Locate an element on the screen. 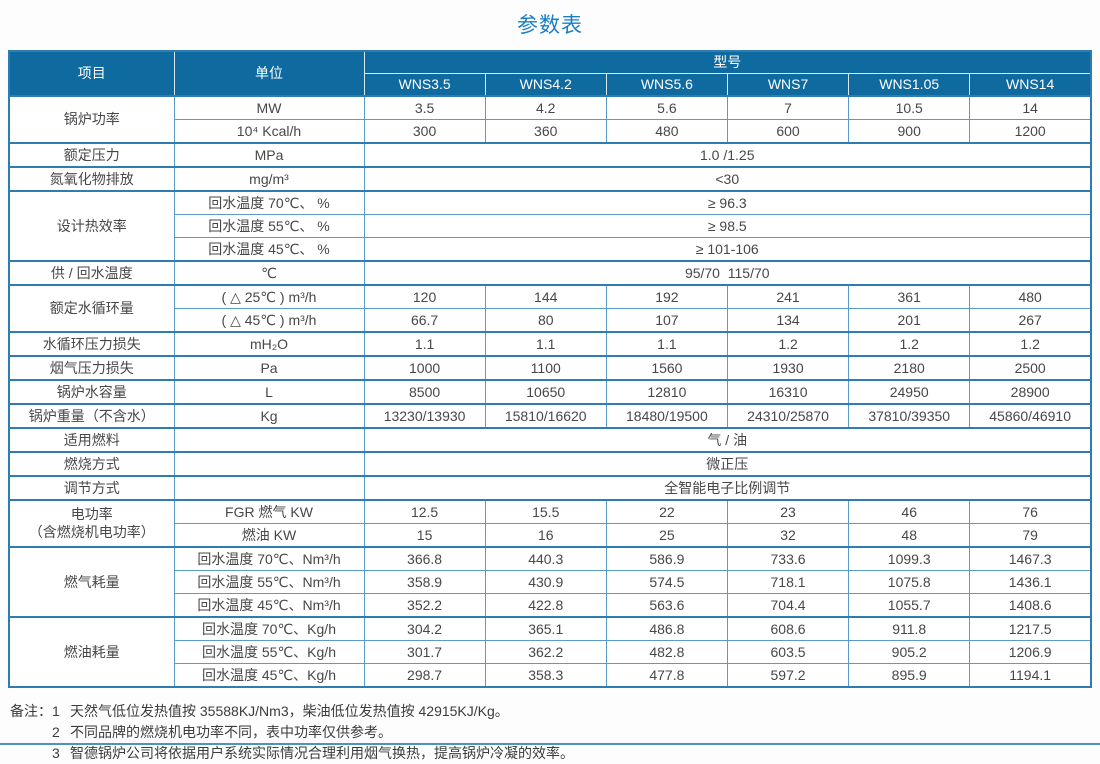 The height and width of the screenshot is (764, 1100). unit-label: 回水温度 45℃、 % is located at coordinates (269, 249).